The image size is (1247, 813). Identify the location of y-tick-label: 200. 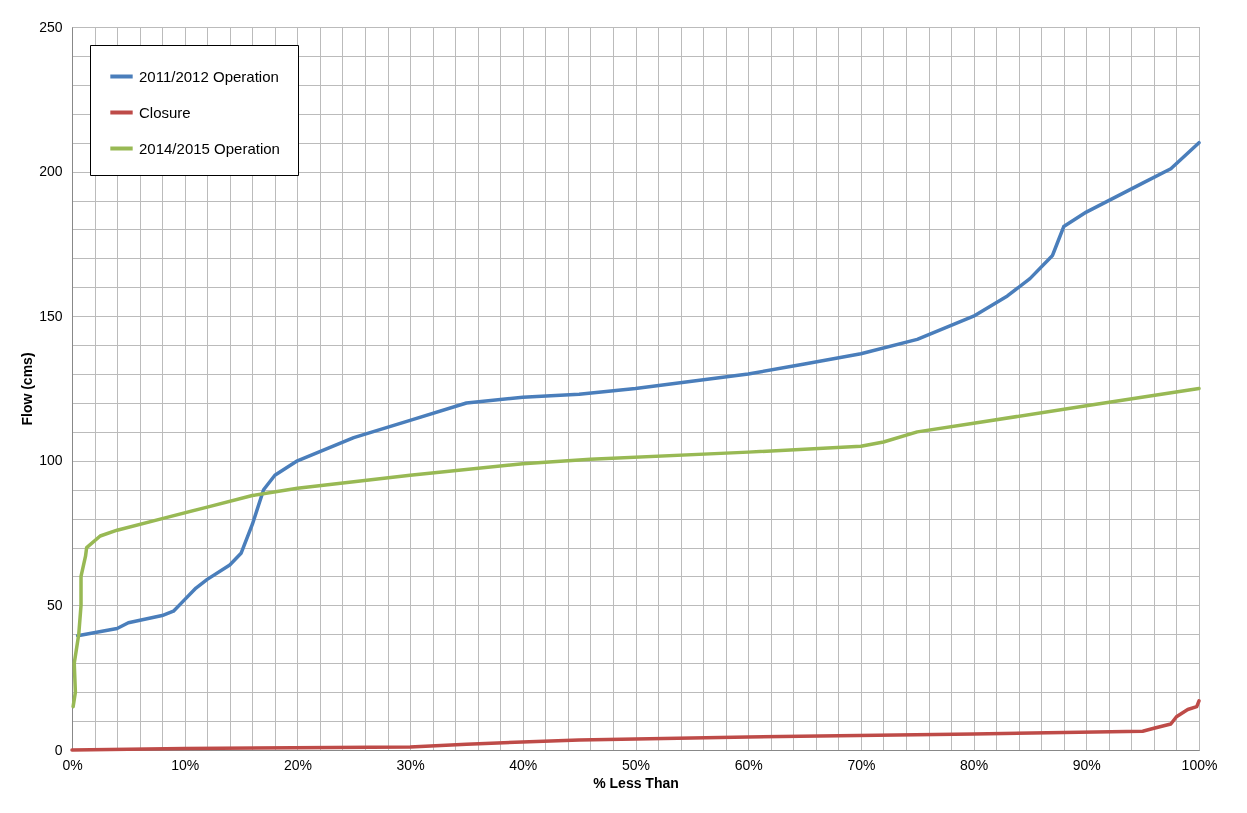
(51, 171).